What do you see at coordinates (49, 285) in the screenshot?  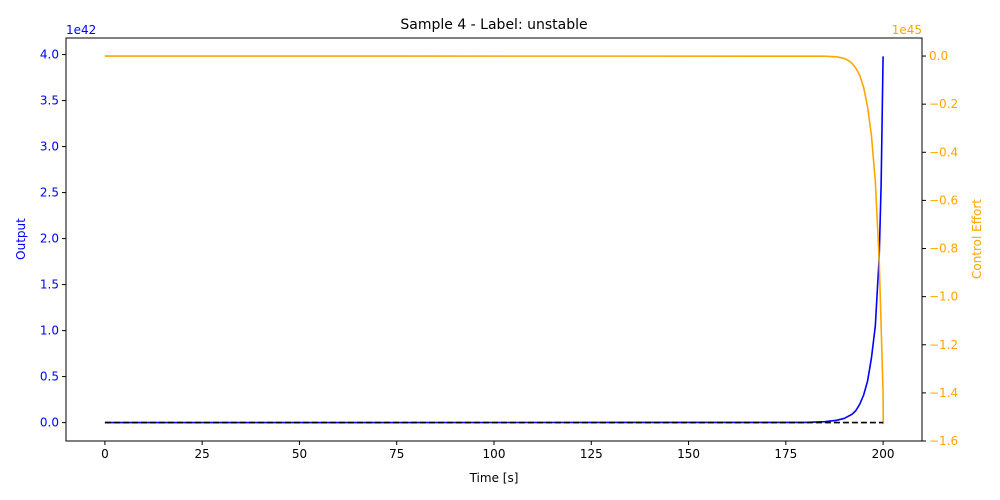 I see `left-y-tick-label: 1.5` at bounding box center [49, 285].